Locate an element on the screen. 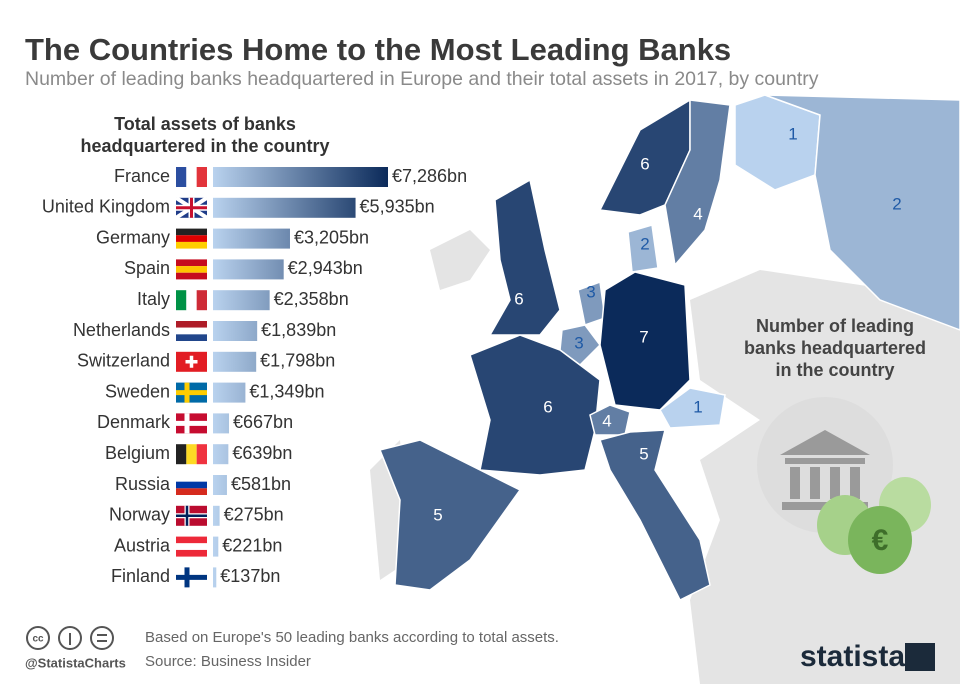 This screenshot has height=684, width=960. category-label: Russia is located at coordinates (143, 484).